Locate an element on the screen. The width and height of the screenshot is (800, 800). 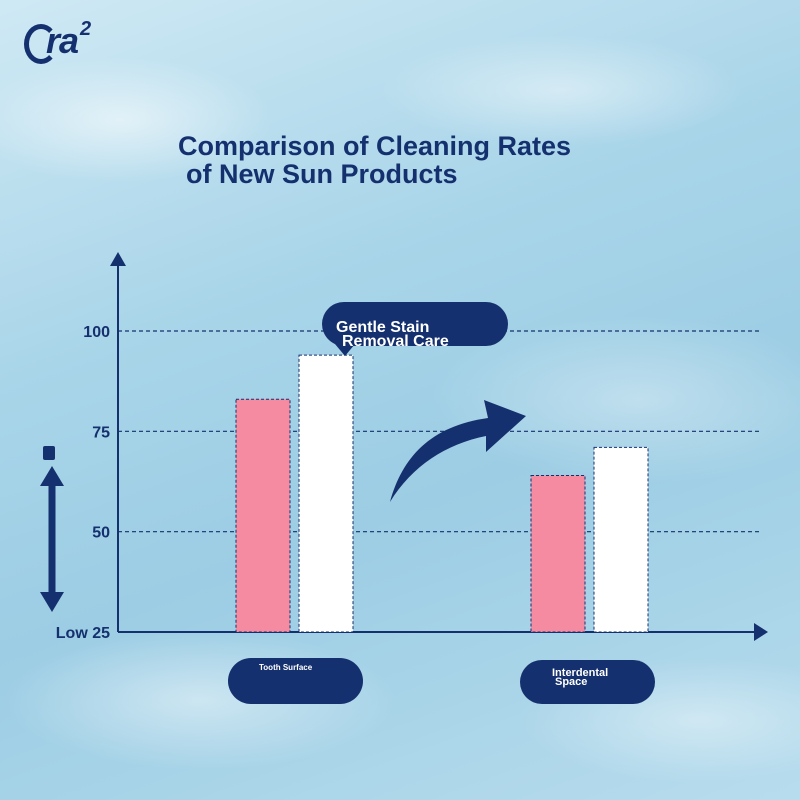
callout-line2: Removal Care is located at coordinates (395, 341).